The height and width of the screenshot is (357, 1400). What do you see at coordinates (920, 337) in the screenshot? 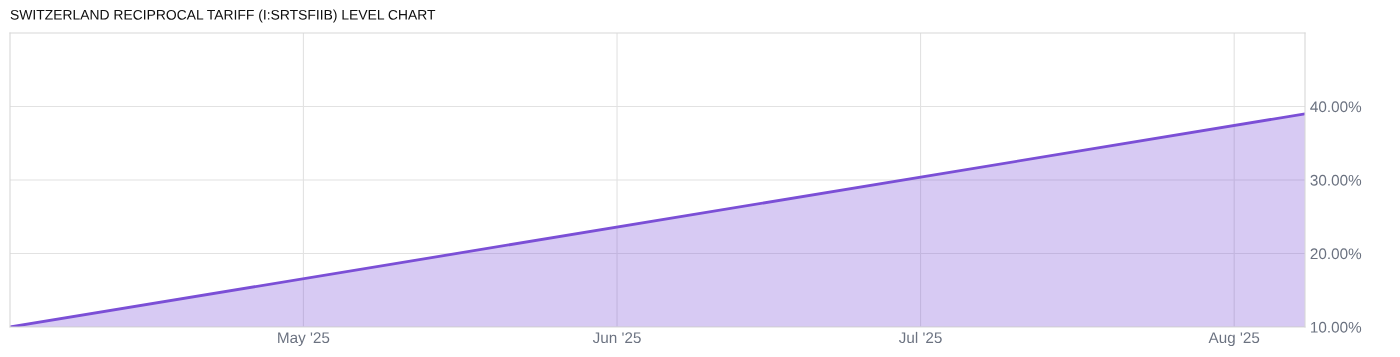
I see `x-tick-label: Jul '25` at bounding box center [920, 337].